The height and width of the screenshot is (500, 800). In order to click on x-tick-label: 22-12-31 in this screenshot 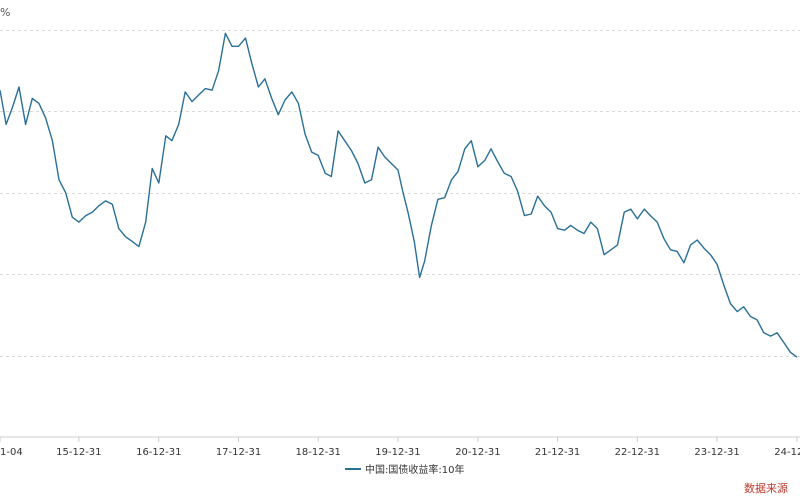, I will do `click(637, 452)`.